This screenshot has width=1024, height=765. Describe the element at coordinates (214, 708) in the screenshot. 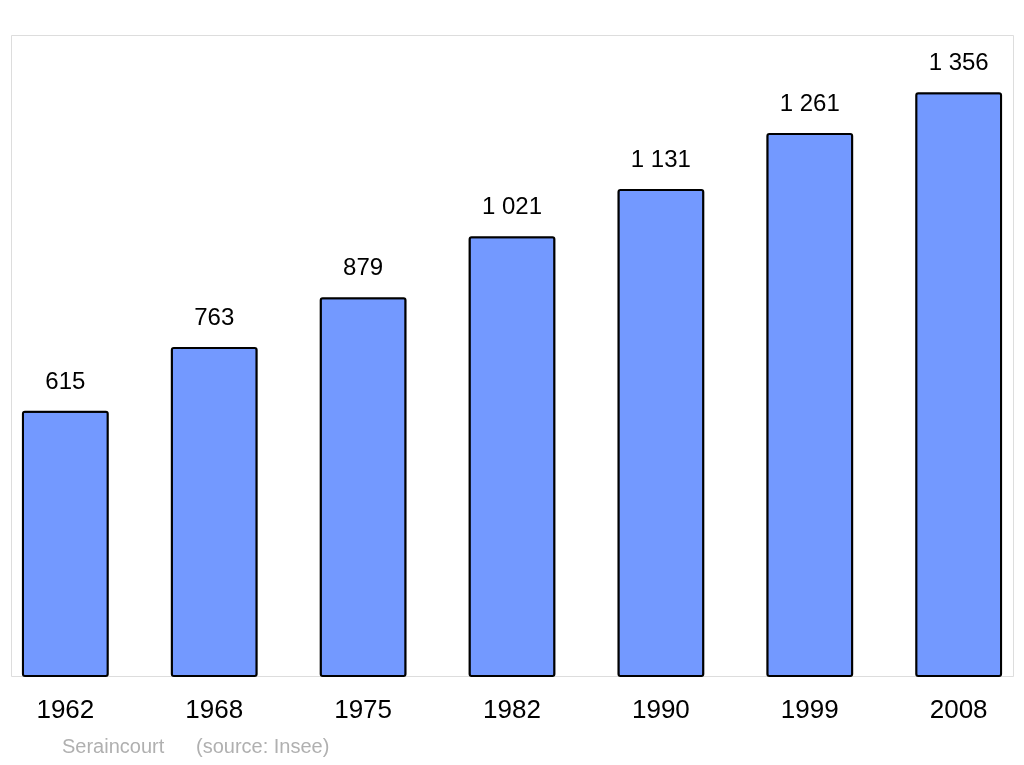

I see `x-tick-label: 1968` at that location.